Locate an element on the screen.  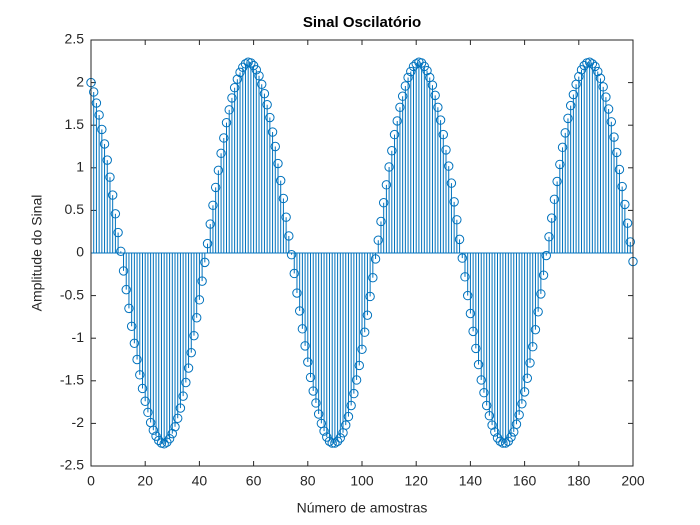
x-tick-label: 120 is located at coordinates (417, 481).